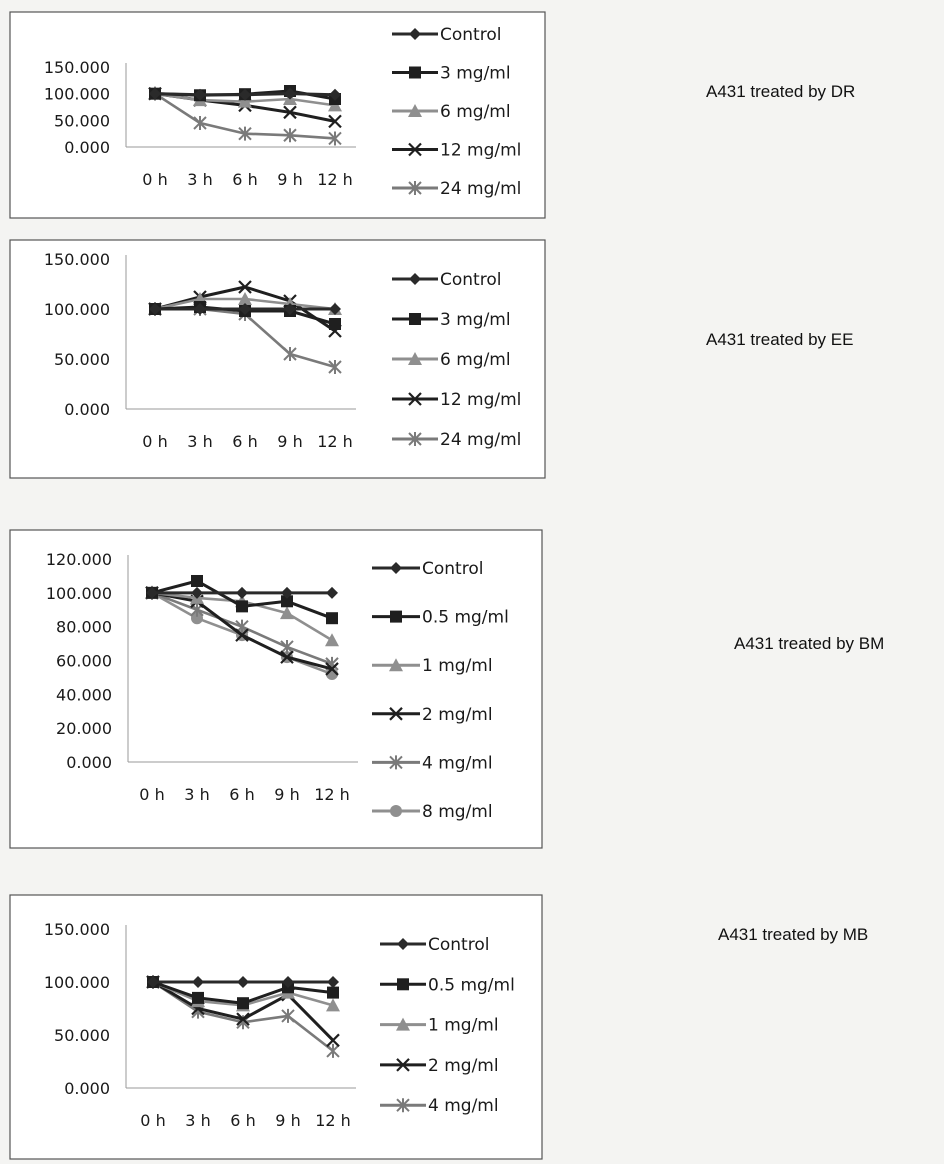 Image resolution: width=944 pixels, height=1164 pixels. Describe the element at coordinates (463, 1026) in the screenshot. I see `legend-label: 1 mg/ml` at that location.